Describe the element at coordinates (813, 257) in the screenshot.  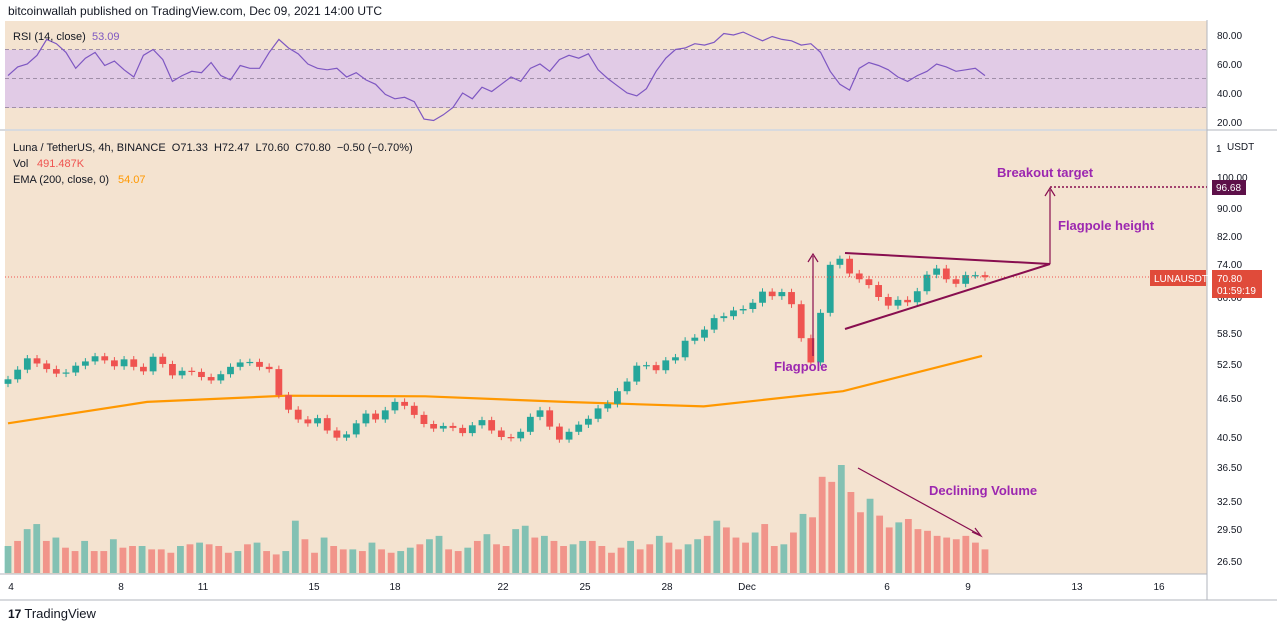
I see `flagpole-arrow-head` at that location.